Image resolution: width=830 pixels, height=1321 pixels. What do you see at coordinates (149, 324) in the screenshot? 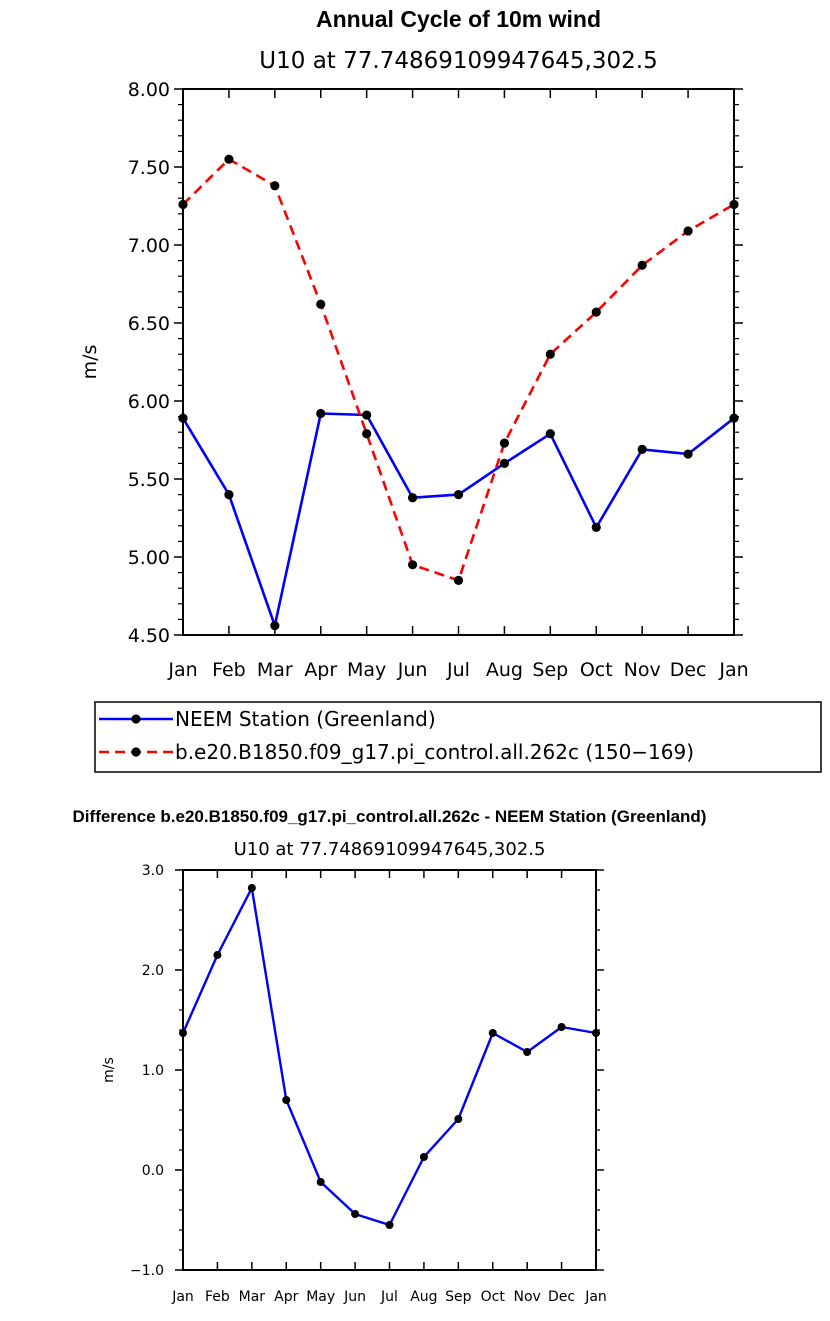
I see `y-tick-label: 6.50` at bounding box center [149, 324].